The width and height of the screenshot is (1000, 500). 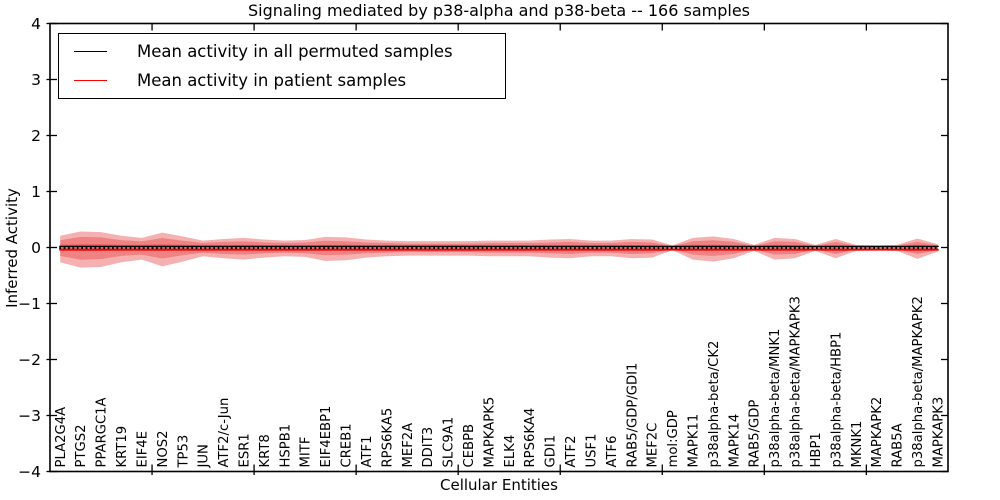 What do you see at coordinates (36, 192) in the screenshot?
I see `y-tick-label: 1` at bounding box center [36, 192].